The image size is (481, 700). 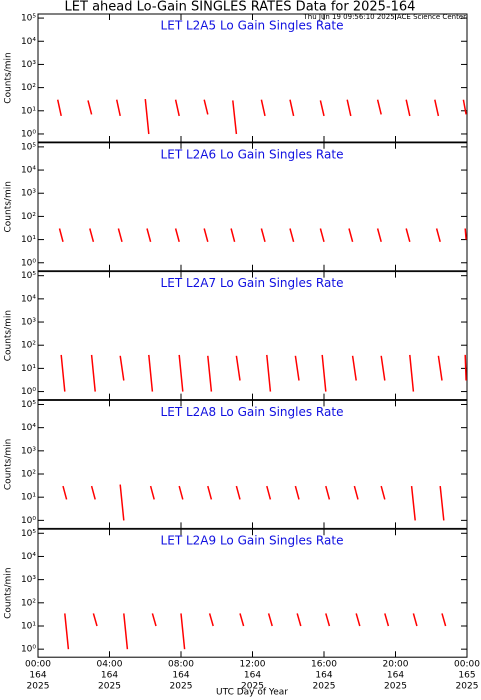 I want to click on panel-title: LET L2A7 Lo Gain Singles Rate, so click(x=252, y=283).